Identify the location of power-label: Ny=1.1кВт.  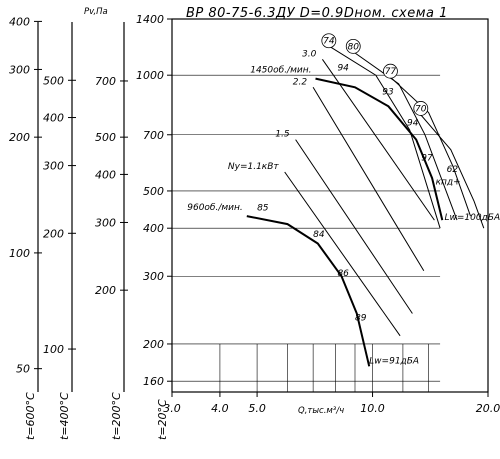
(254, 167).